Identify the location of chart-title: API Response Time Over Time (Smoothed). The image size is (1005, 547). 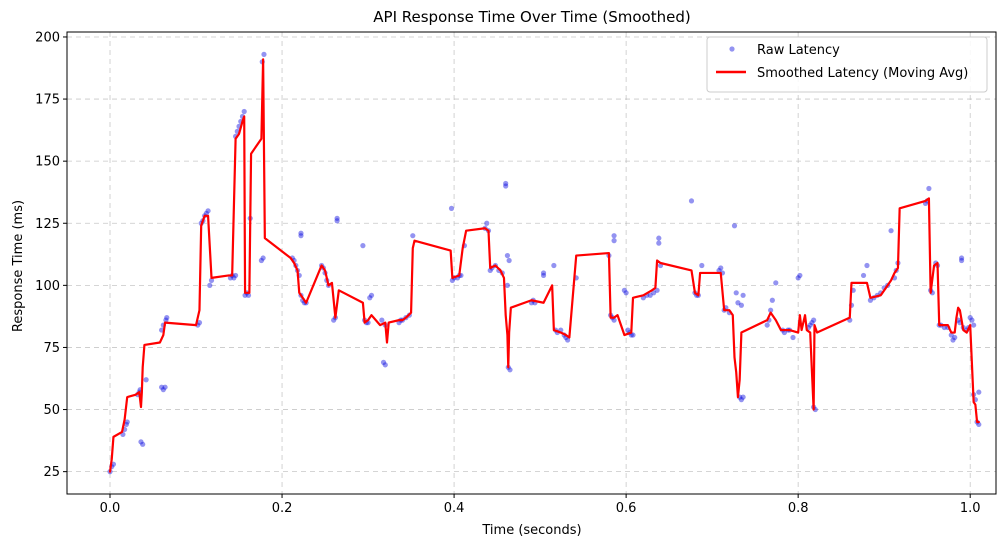
(531, 17).